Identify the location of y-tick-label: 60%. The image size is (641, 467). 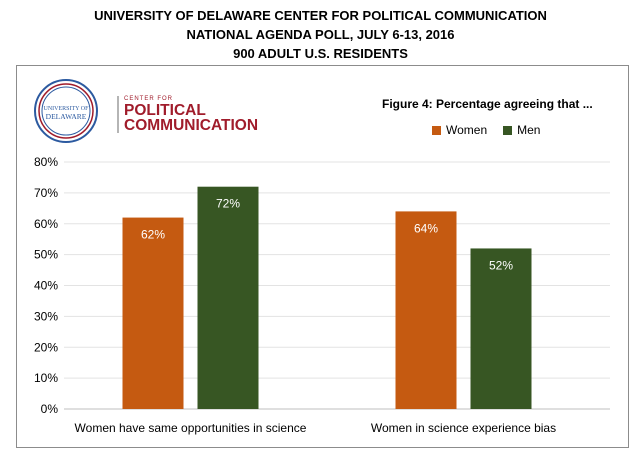
(46, 224).